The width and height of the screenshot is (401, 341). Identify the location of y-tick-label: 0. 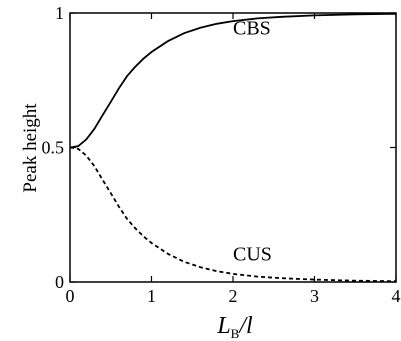
(59, 282).